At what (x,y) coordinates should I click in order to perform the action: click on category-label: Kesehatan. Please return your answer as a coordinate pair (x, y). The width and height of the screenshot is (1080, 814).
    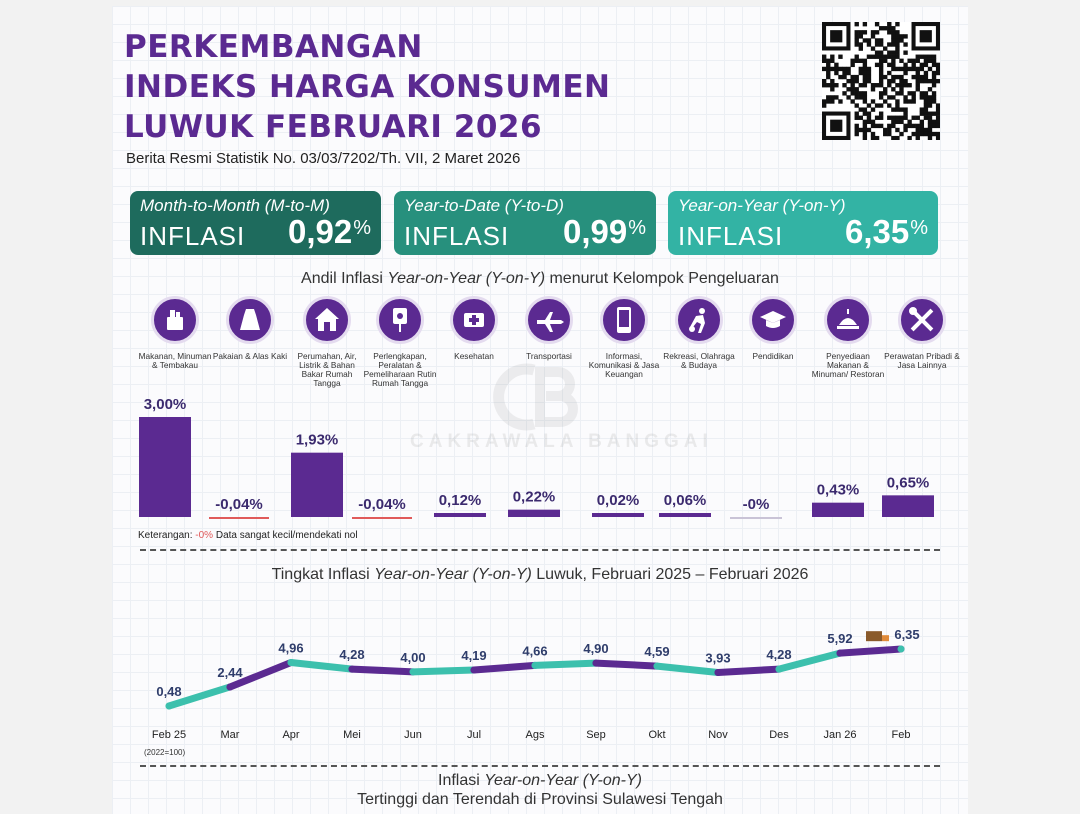
    Looking at the image, I should click on (474, 356).